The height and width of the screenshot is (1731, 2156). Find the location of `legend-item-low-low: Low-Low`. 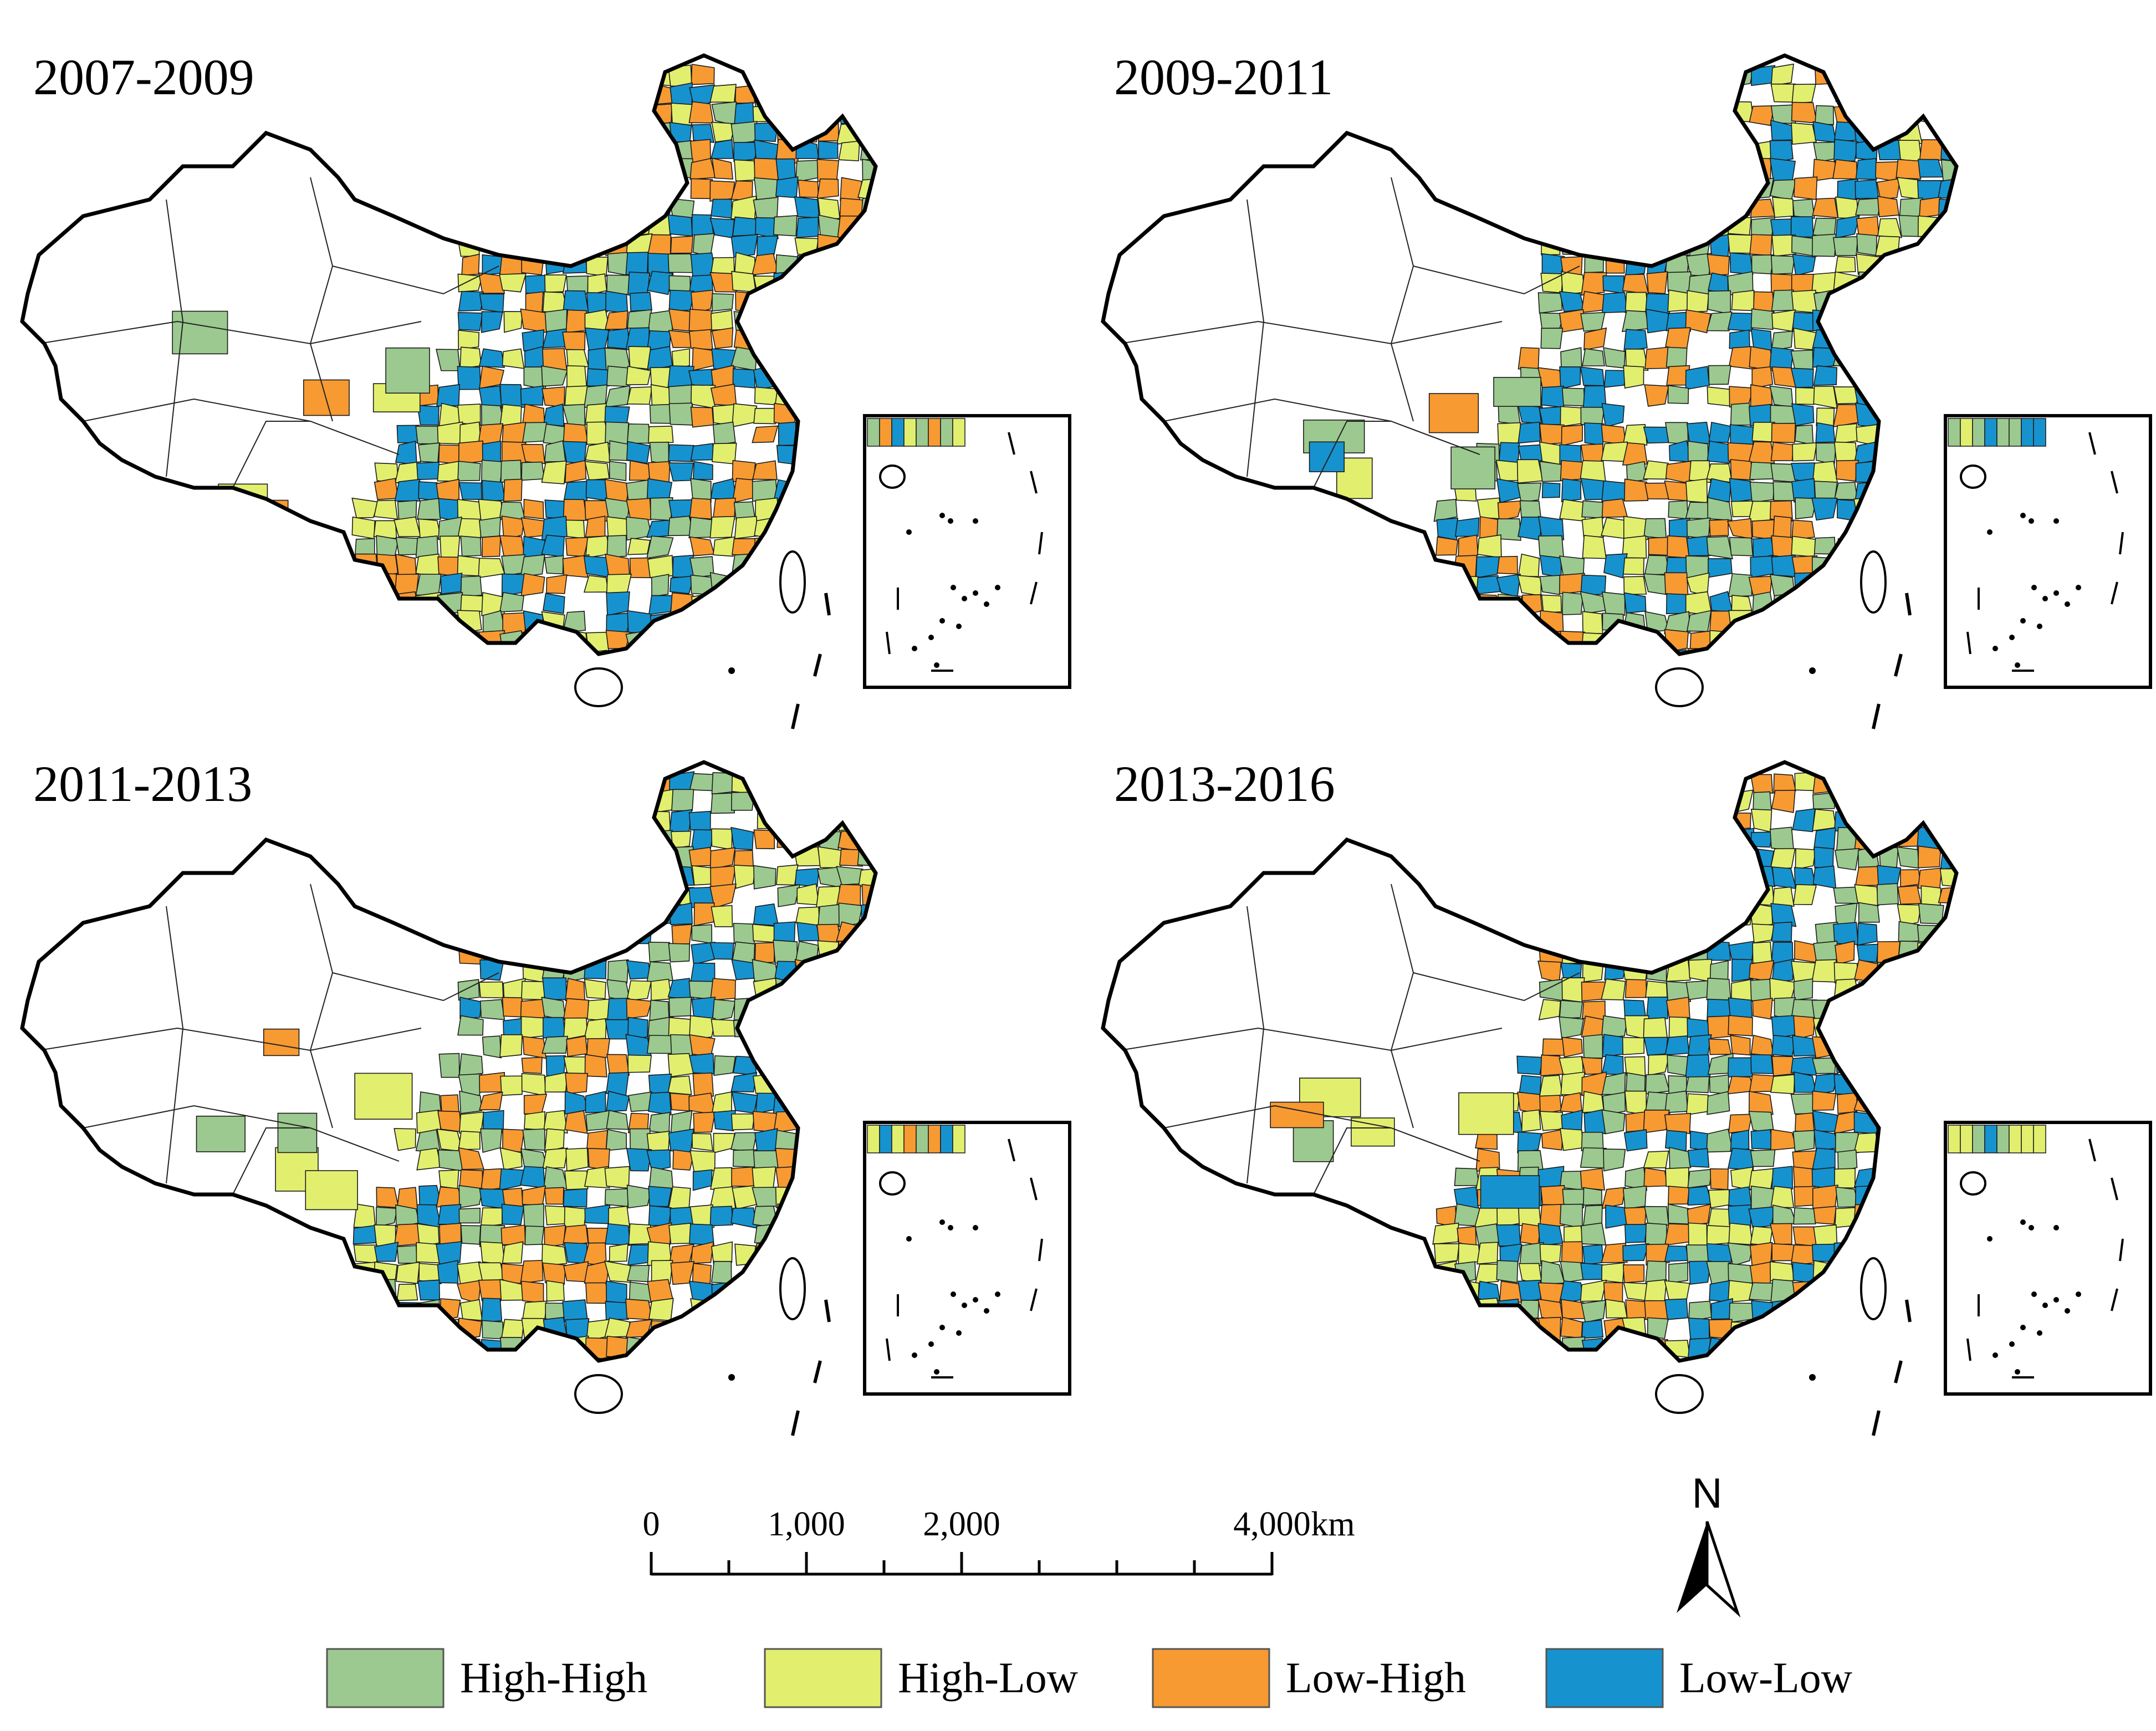

legend-item-low-low: Low-Low is located at coordinates (1698, 1678).